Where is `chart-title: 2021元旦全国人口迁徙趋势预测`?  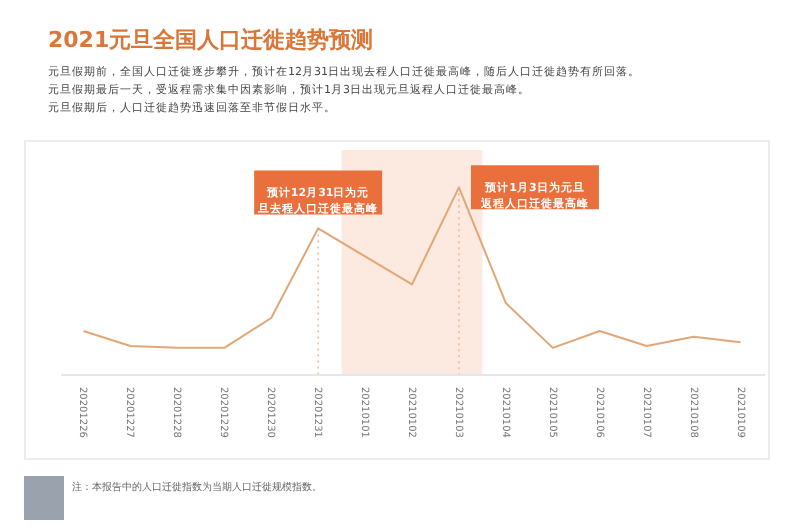 chart-title: 2021元旦全国人口迁徙趋势预测 is located at coordinates (211, 40).